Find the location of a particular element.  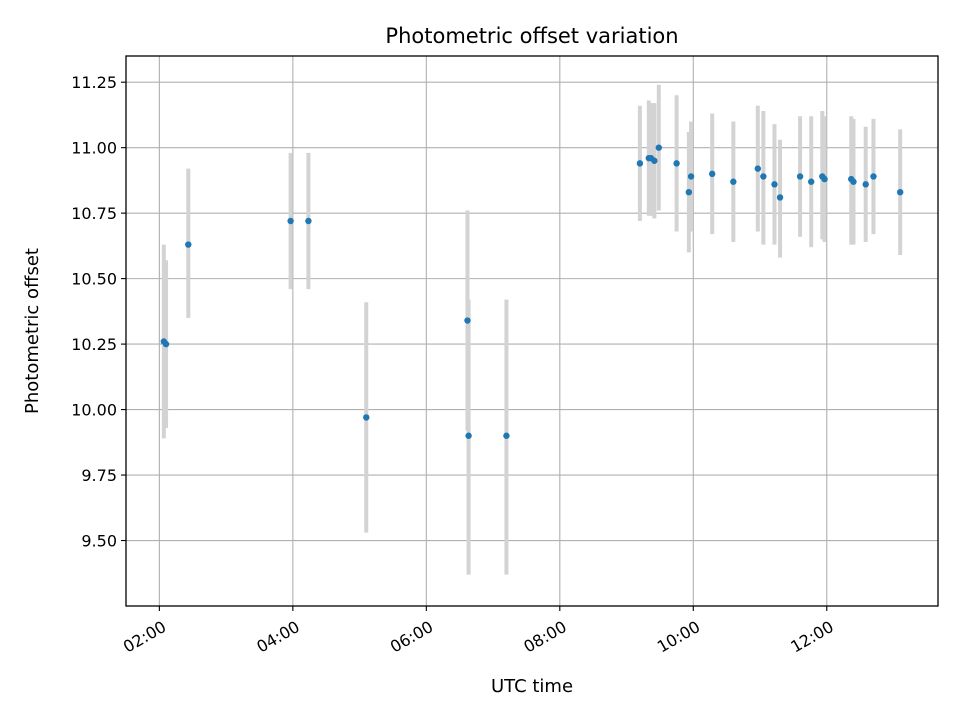

y-axis-title: Photometric offset is located at coordinates (32, 331).